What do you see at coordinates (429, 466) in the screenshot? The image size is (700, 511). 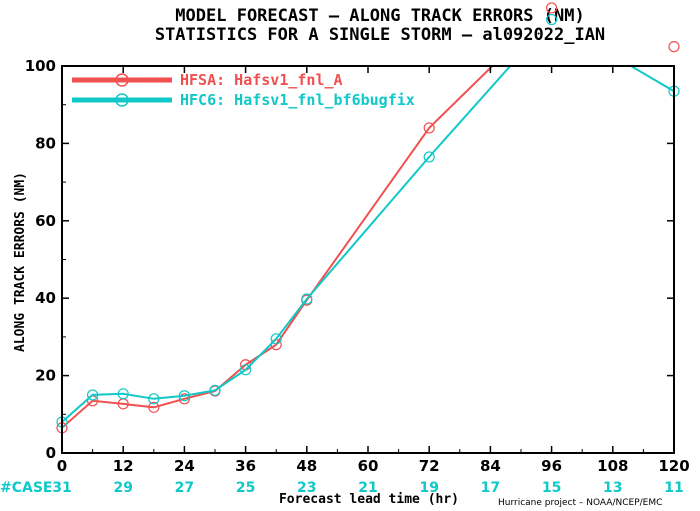 I see `x-tick-label: 72` at bounding box center [429, 466].